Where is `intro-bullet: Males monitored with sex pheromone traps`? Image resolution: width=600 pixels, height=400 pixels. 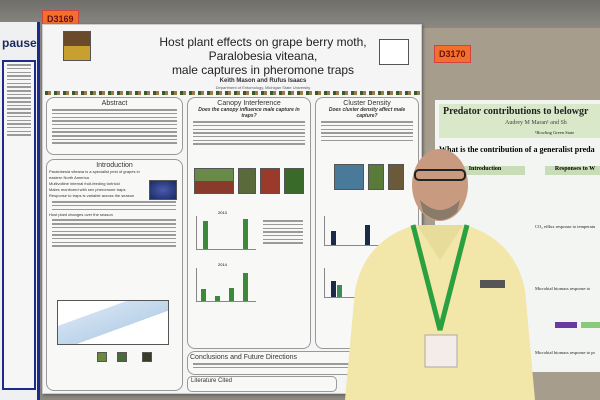
intro-bullet: Males monitored with sex pheromone traps is located at coordinates (87, 189).